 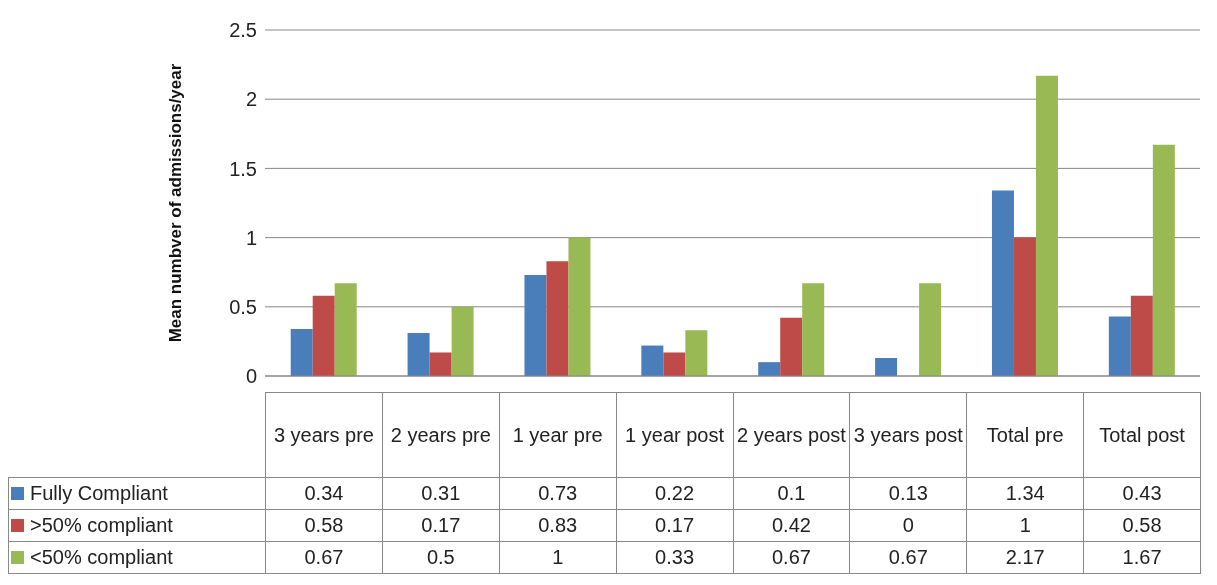 I want to click on data-label: 0.22, so click(x=674, y=493).